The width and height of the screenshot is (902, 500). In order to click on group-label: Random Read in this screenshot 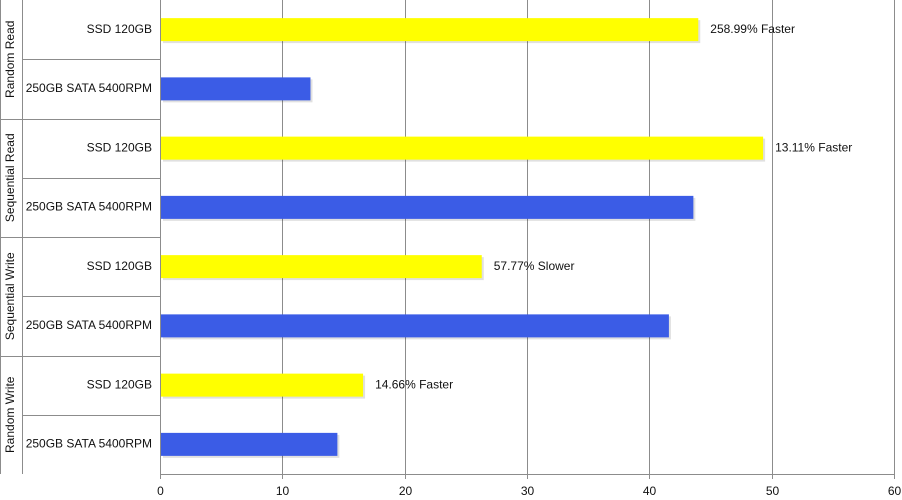, I will do `click(10, 59)`.